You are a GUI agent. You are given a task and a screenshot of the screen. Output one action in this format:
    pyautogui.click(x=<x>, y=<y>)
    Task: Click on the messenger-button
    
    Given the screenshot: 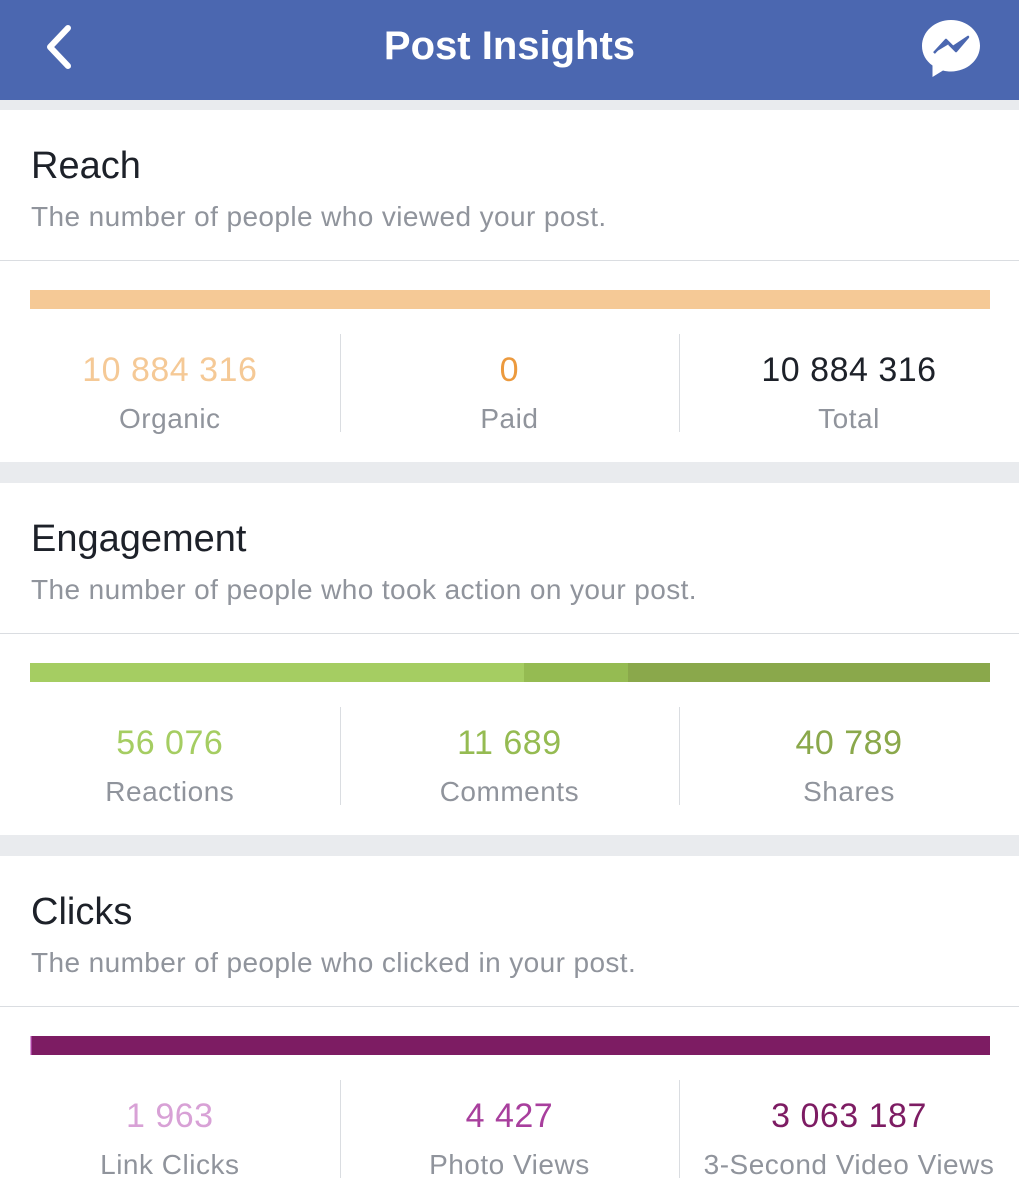 What is the action you would take?
    pyautogui.click(x=951, y=48)
    